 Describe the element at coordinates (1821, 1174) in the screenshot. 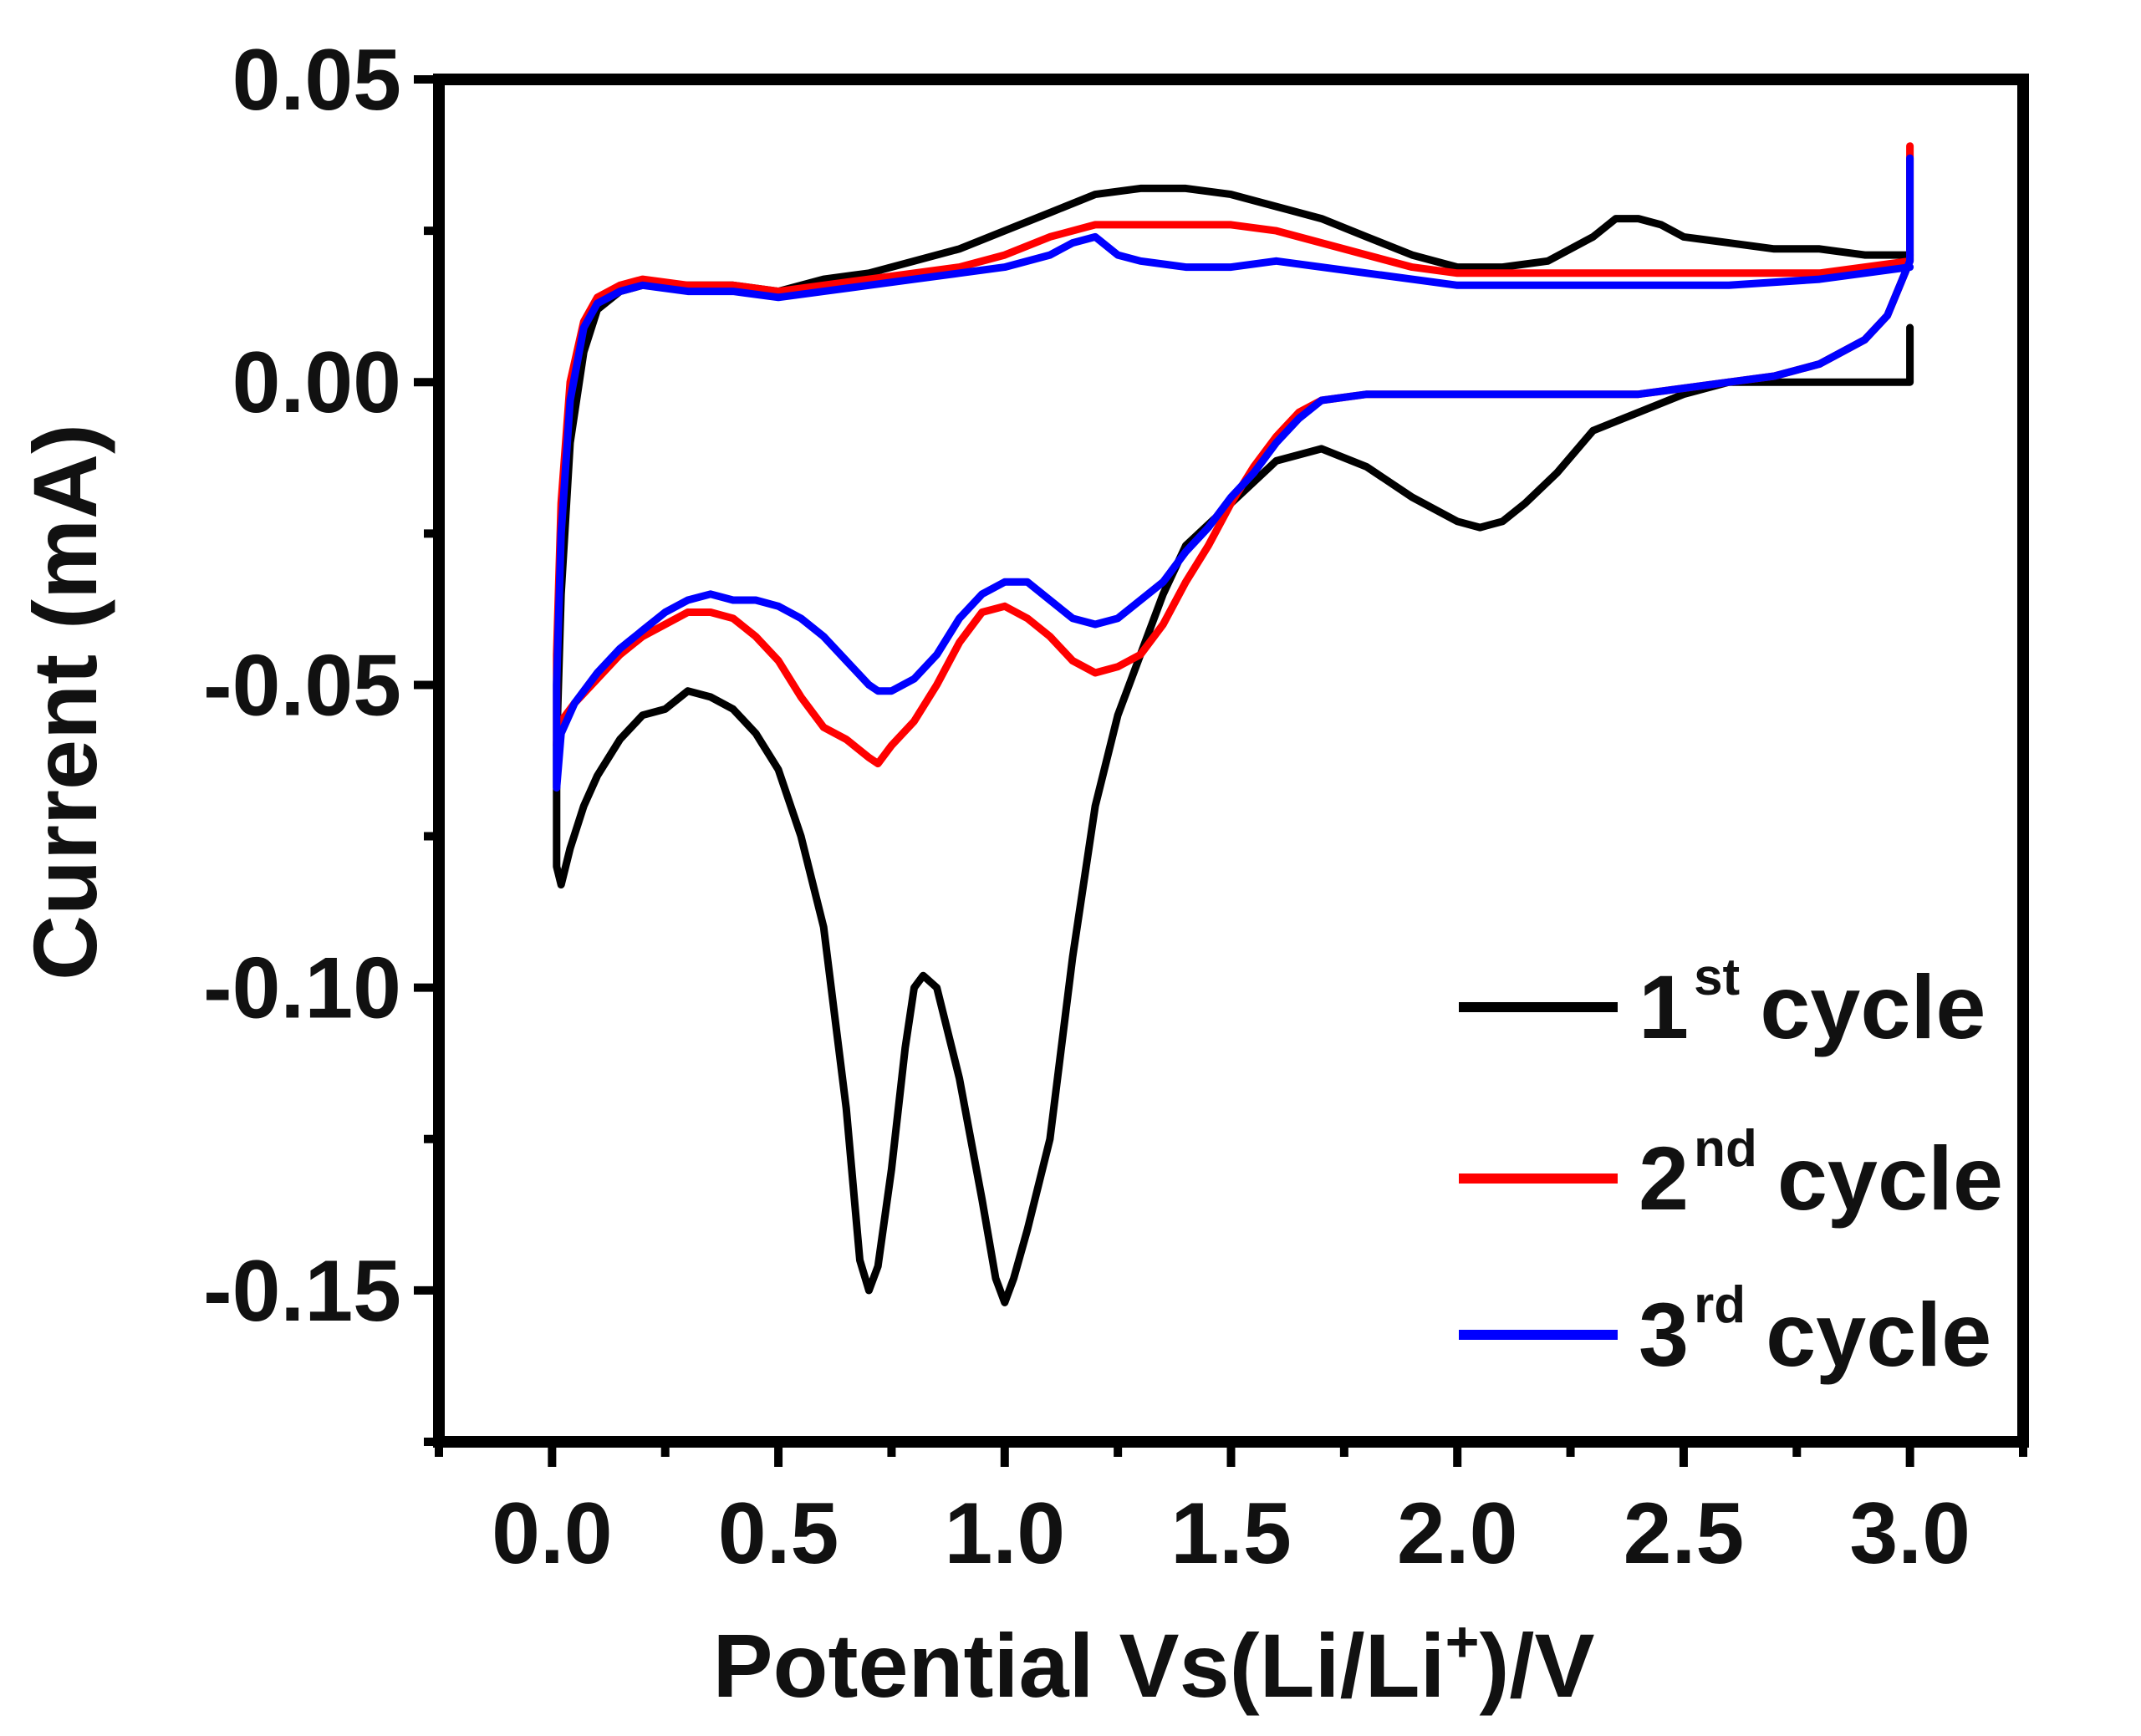

I see `legend-label-2nd-cycle: 2nd cycle` at that location.